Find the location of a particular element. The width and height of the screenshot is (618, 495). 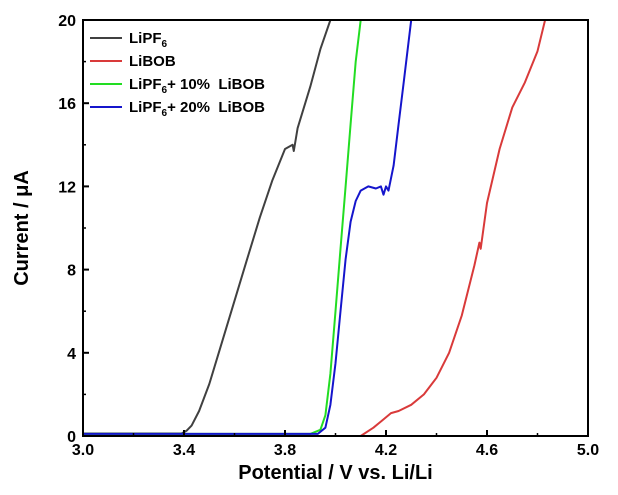

x-tick-label: 4.2 is located at coordinates (386, 450).